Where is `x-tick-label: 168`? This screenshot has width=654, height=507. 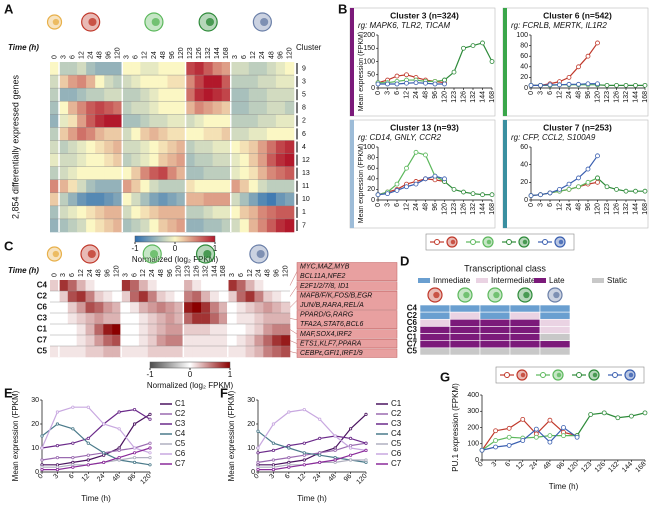
x-tick-label: 168 is located at coordinates (645, 209).